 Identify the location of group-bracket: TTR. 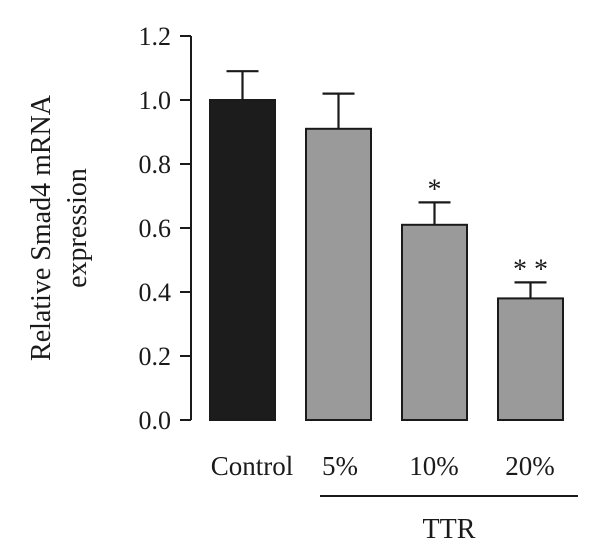
(449, 520).